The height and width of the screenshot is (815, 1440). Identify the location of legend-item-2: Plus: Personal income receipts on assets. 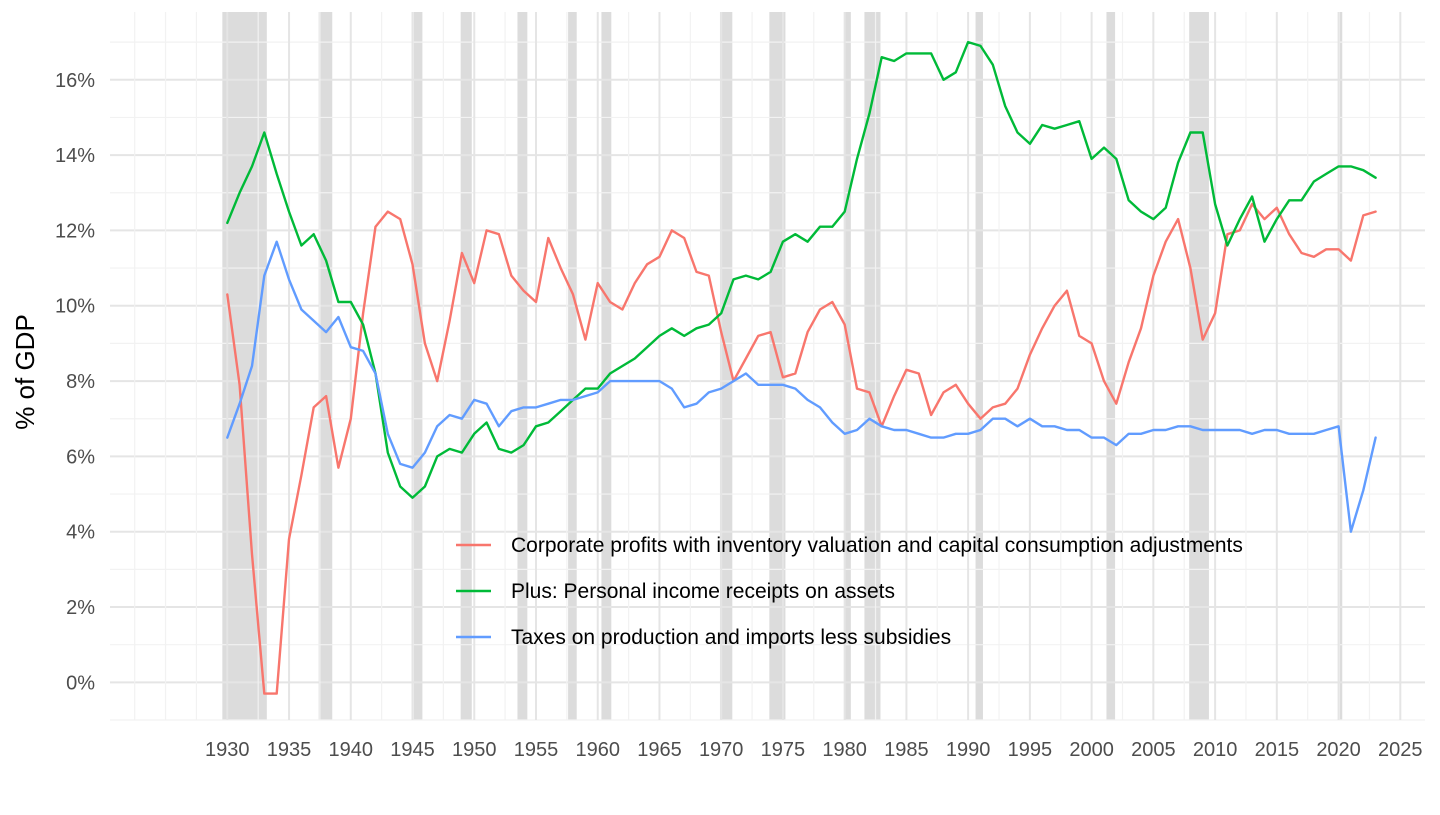
(675, 591).